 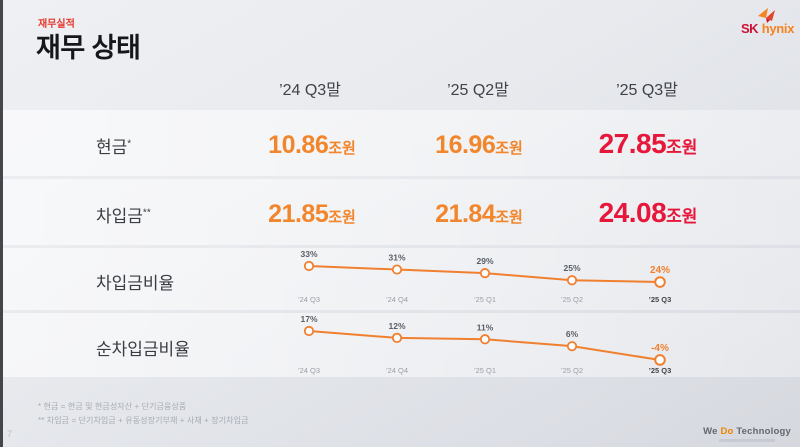 What do you see at coordinates (56, 24) in the screenshot?
I see `section-eyebrow: 재무실적` at bounding box center [56, 24].